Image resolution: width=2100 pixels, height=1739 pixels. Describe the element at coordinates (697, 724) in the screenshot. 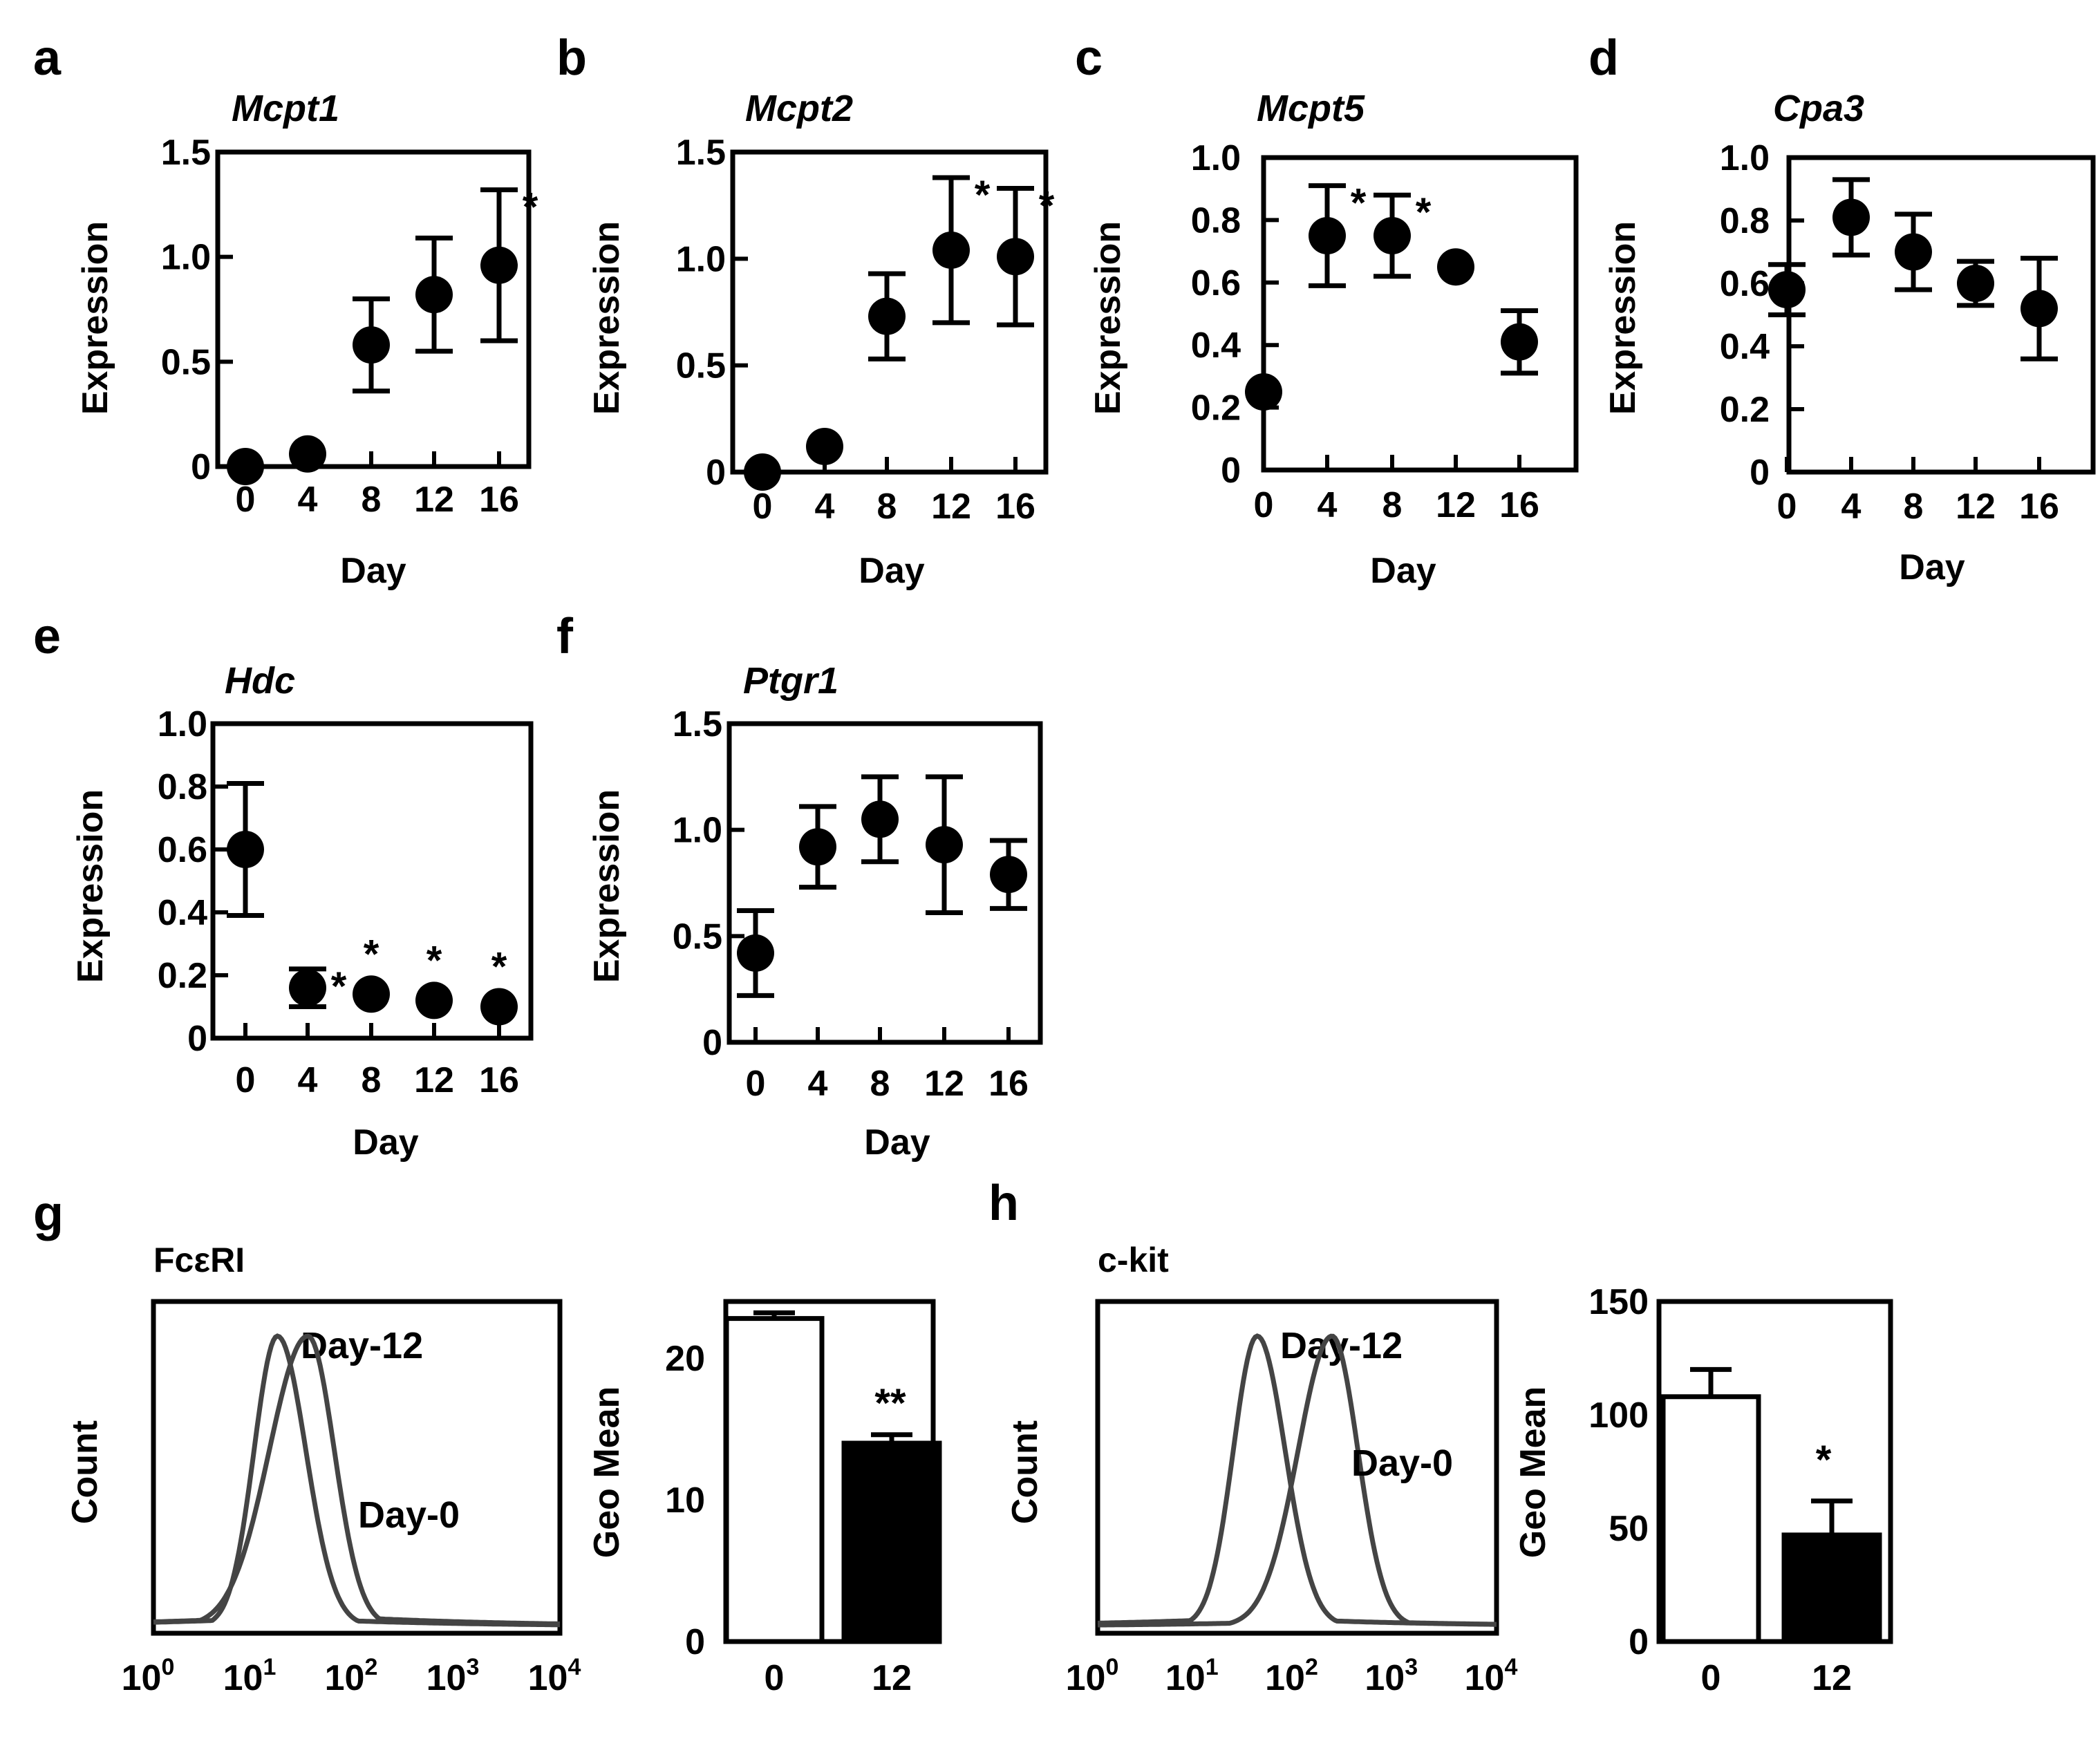

I see `panel-f-ytick-label: 1.5` at that location.